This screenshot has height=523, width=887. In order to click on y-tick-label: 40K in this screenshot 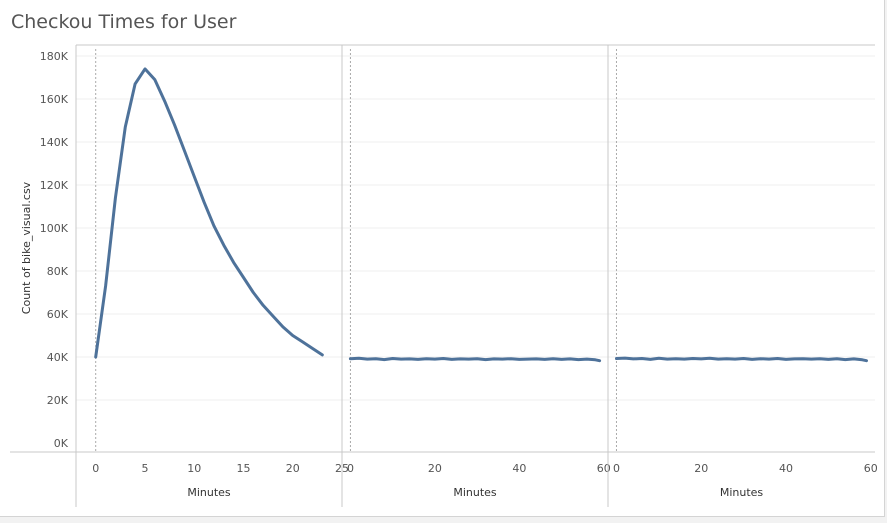, I will do `click(58, 357)`.